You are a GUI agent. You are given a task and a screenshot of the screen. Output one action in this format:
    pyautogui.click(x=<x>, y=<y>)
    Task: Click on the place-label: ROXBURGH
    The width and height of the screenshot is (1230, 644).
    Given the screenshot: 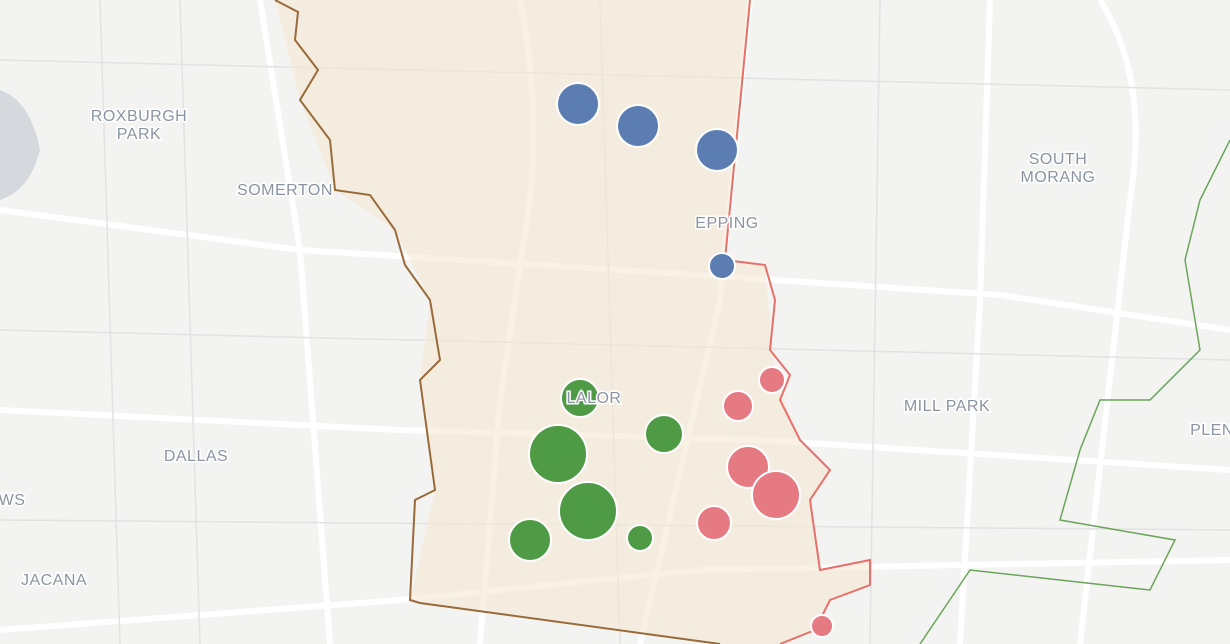 What is the action you would take?
    pyautogui.click(x=139, y=116)
    